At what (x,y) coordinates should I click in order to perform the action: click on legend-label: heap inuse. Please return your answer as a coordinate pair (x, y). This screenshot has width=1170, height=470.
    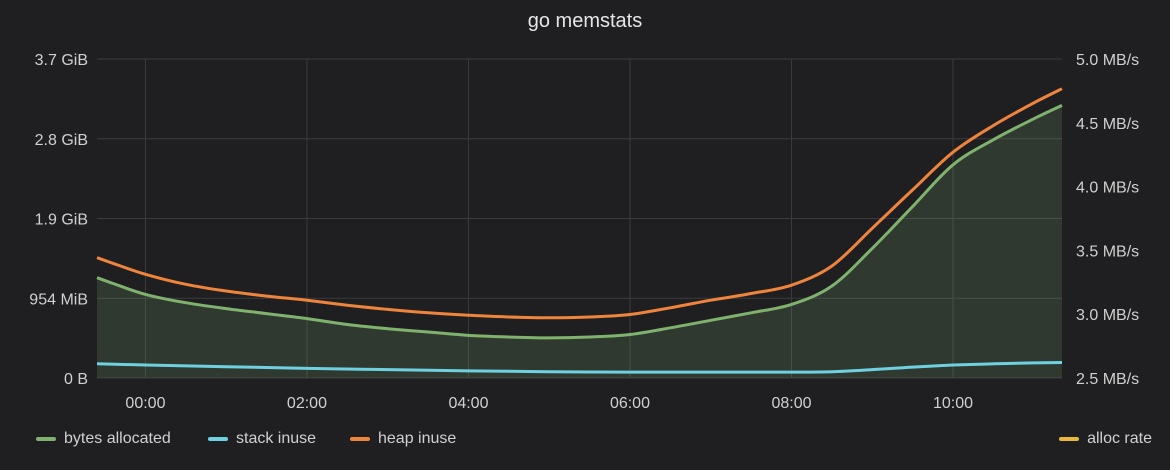
    Looking at the image, I should click on (417, 438).